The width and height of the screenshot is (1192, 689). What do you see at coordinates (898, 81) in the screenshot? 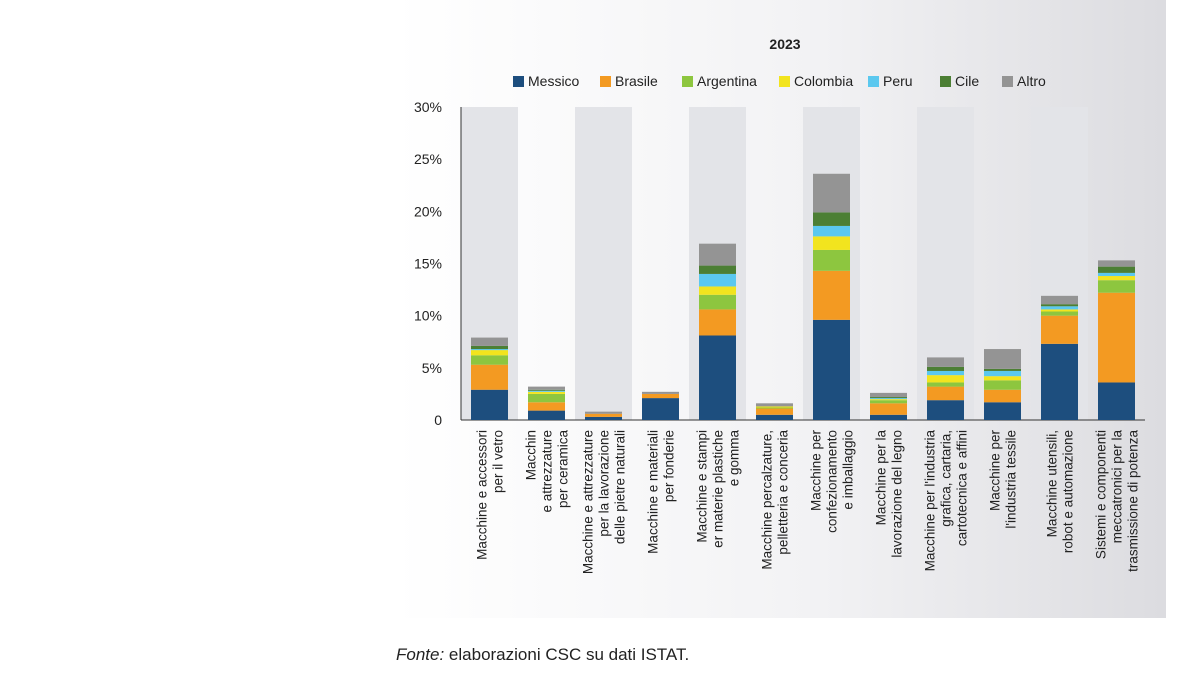
I see `legend-label: Peru` at bounding box center [898, 81].